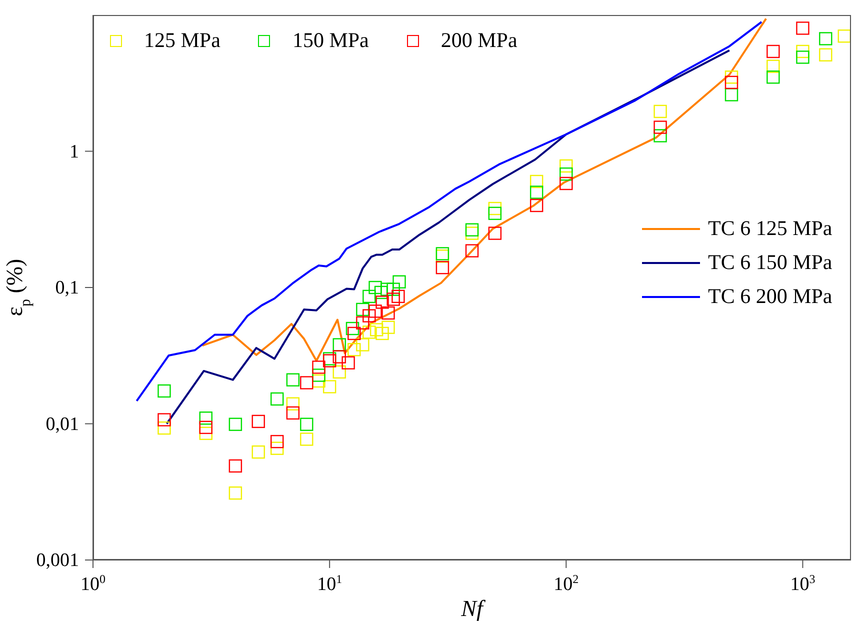 The height and width of the screenshot is (621, 865). What do you see at coordinates (479, 40) in the screenshot?
I see `legend-label: 200 MPa` at bounding box center [479, 40].